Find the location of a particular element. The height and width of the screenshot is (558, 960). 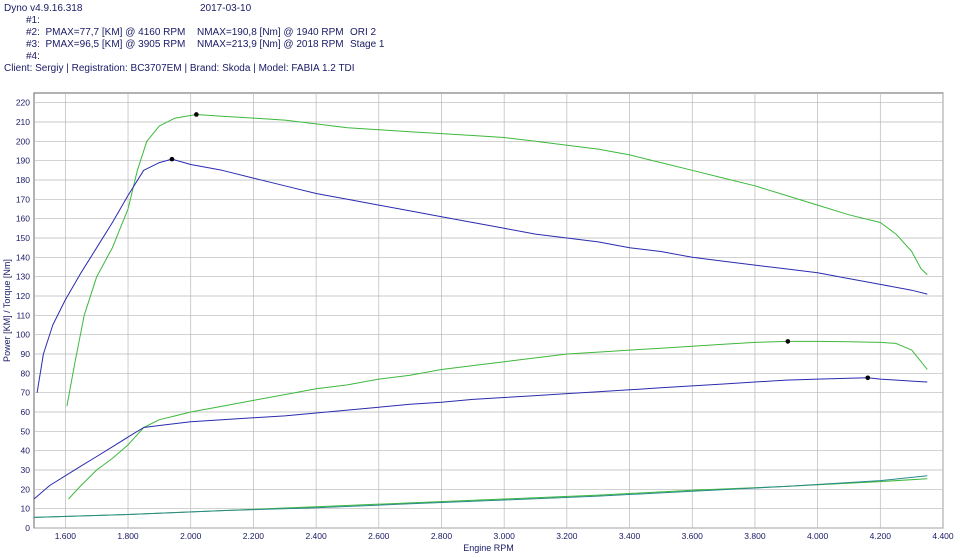

x-tick-label: 3.200 is located at coordinates (567, 536).